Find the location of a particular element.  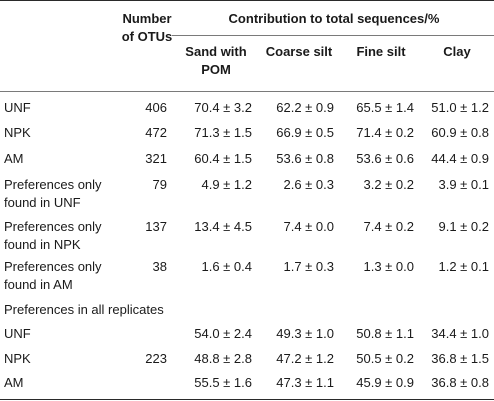

value-cell: 48.8 ± 2.8 is located at coordinates (223, 358).